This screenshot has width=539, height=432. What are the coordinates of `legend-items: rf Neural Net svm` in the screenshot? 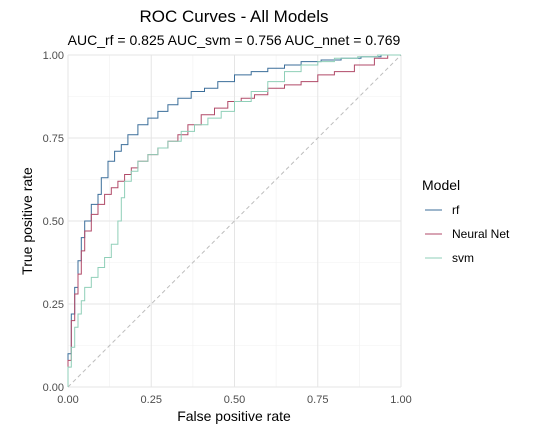 It's located at (467, 234).